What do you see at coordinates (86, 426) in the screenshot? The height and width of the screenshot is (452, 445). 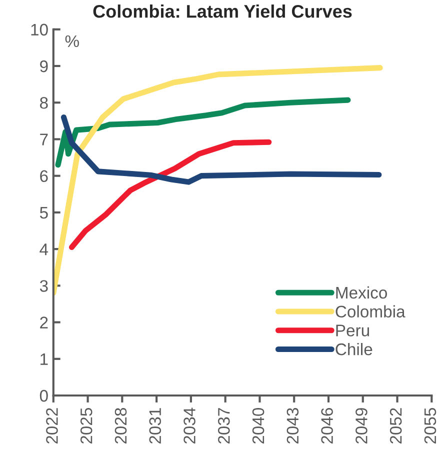 I see `x-tick-label: 2025` at bounding box center [86, 426].